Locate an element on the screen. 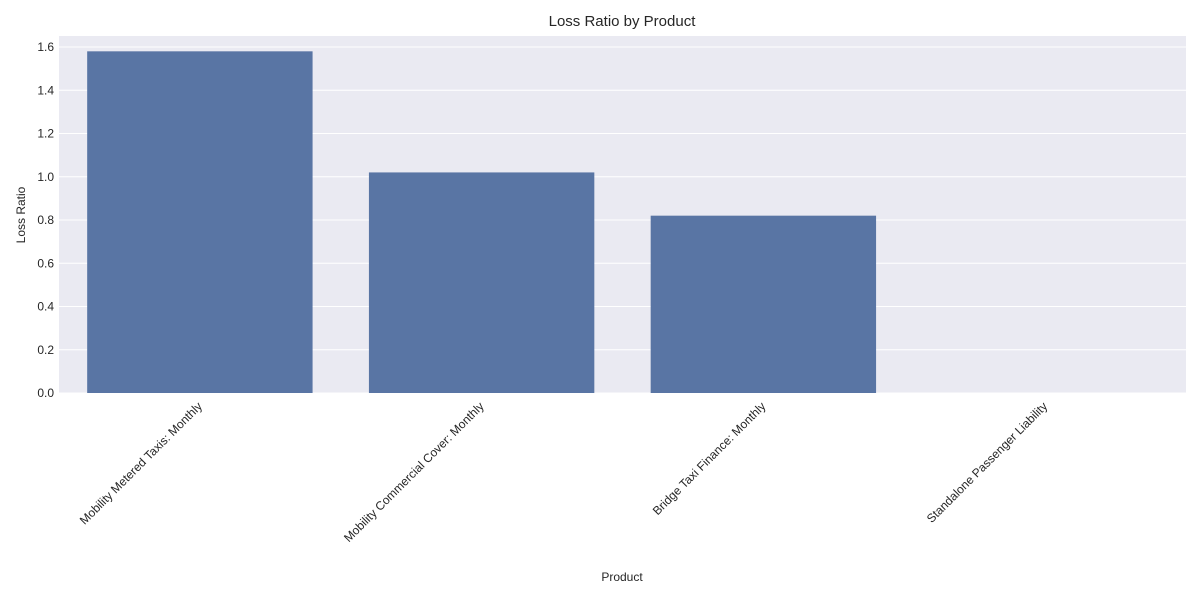 The height and width of the screenshot is (600, 1200). y-tick-labels: 0.0 0.2 0.4 0.6 0.8 1.0 1.2 1.4 1.6 is located at coordinates (45, 220).